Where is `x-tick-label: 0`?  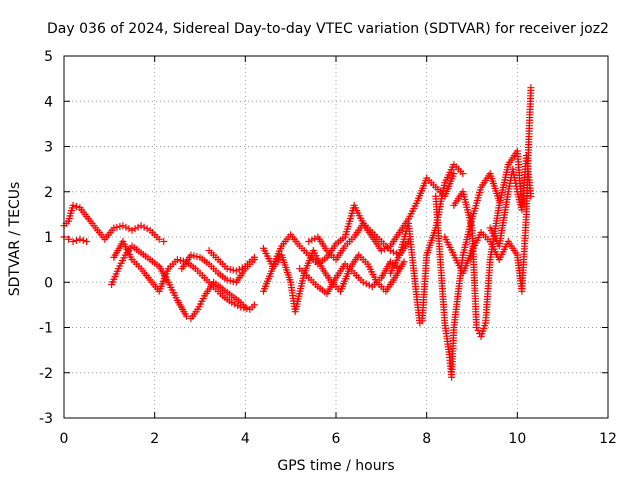 x-tick-label: 0 is located at coordinates (64, 439).